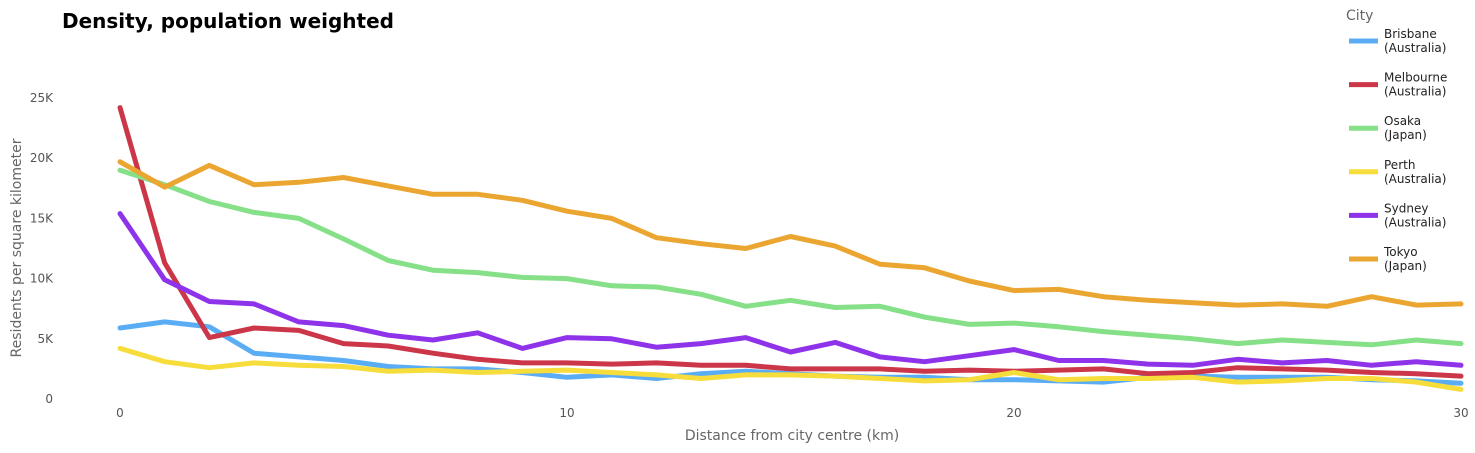 The width and height of the screenshot is (1475, 453). What do you see at coordinates (792, 413) in the screenshot?
I see `x-axis-ticks: 0 10 20 30` at bounding box center [792, 413].